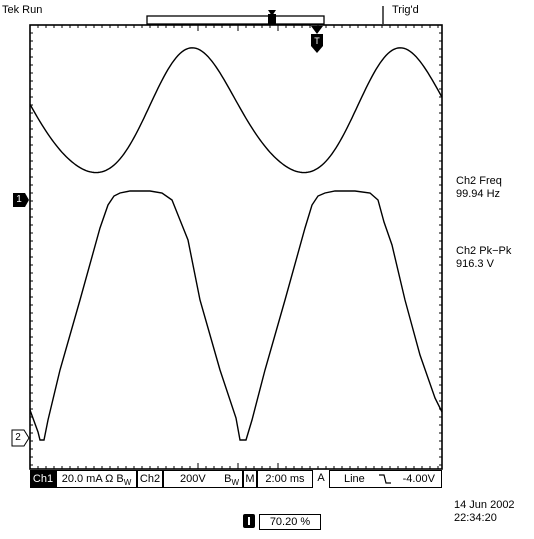 This screenshot has width=534, height=539. Describe the element at coordinates (475, 518) in the screenshot. I see `time-readout: 22:34:20` at that location.